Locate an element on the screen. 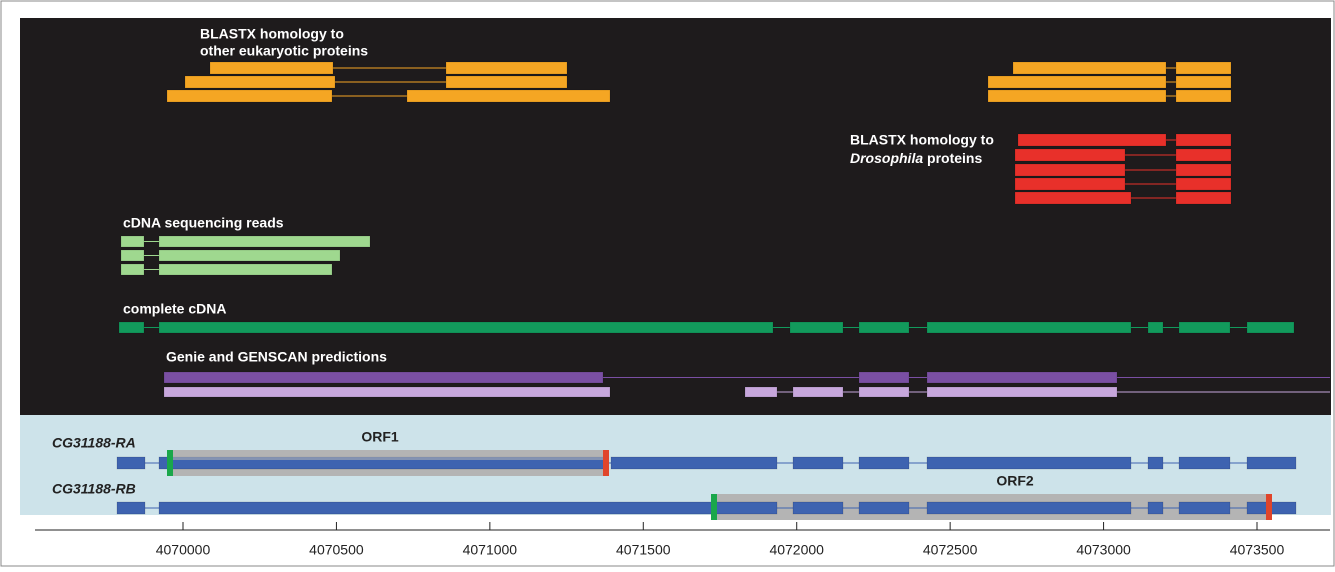 This screenshot has width=1335, height=572. tick-label: 4072500 is located at coordinates (950, 550).